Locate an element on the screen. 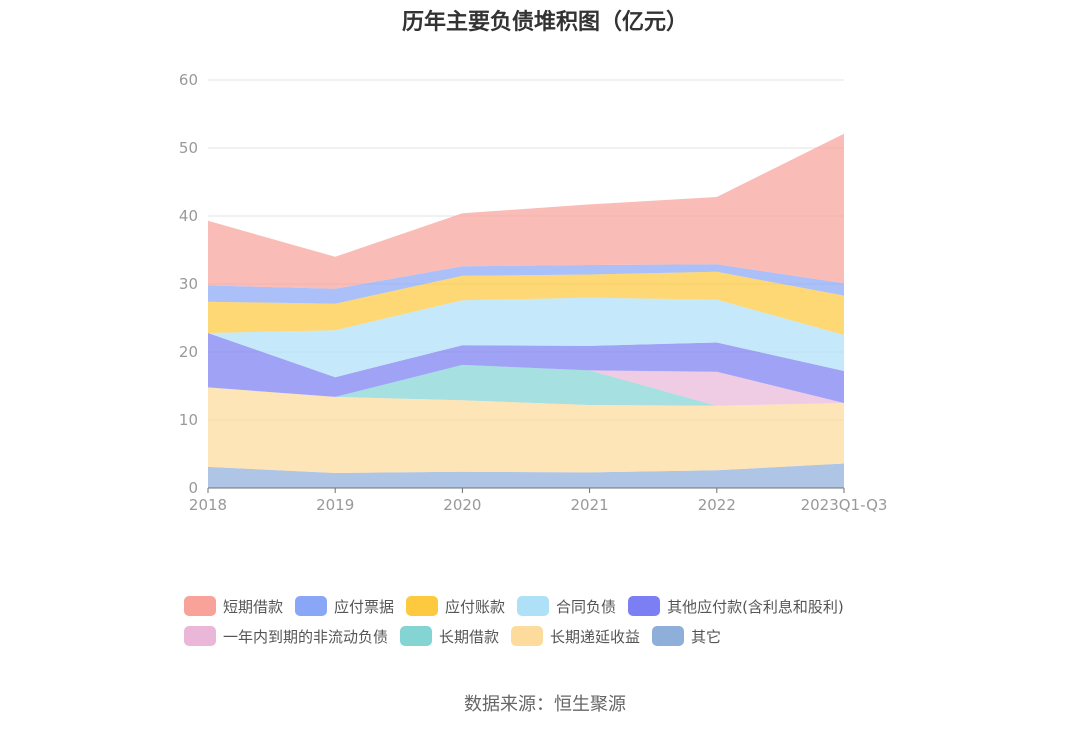 This screenshot has width=1090, height=729. y-tick-label: 60 is located at coordinates (188, 80).